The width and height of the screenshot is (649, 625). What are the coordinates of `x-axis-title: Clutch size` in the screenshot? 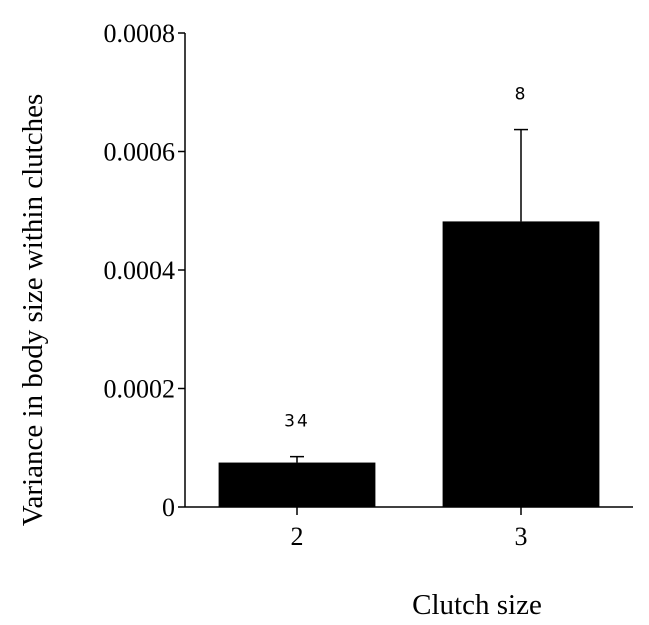 It's located at (477, 605).